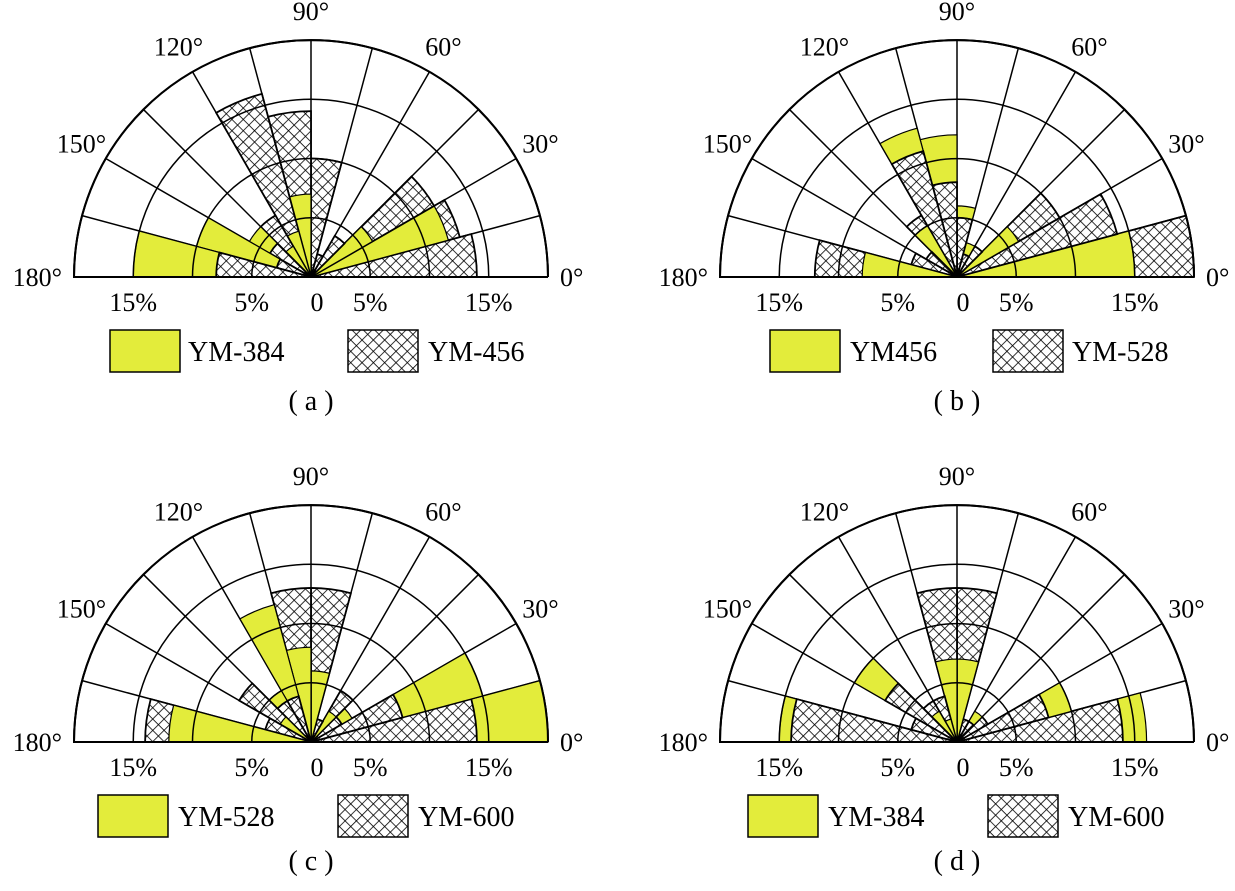 This screenshot has width=1235, height=891. I want to click on panel-caption: ( c ), so click(310, 861).